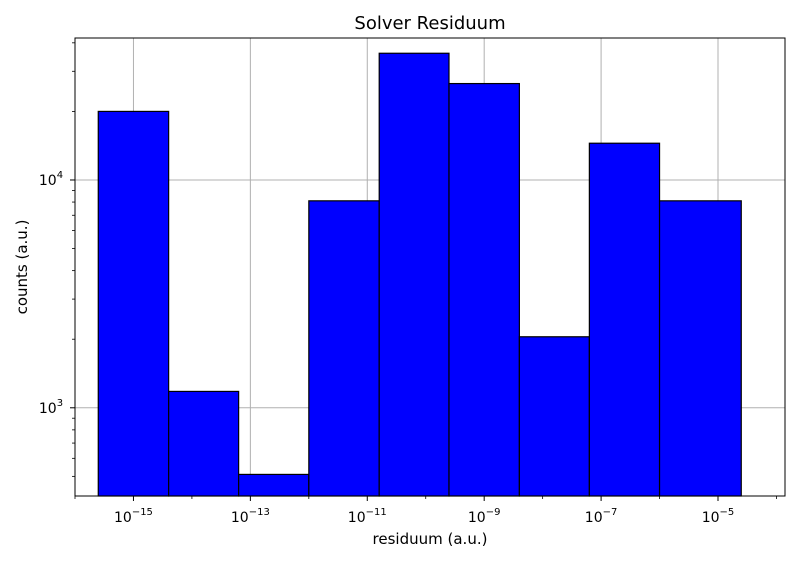 Image resolution: width=800 pixels, height=561 pixels. Describe the element at coordinates (601, 516) in the screenshot. I see `x-tick-label-4: 10⁻⁷` at that location.